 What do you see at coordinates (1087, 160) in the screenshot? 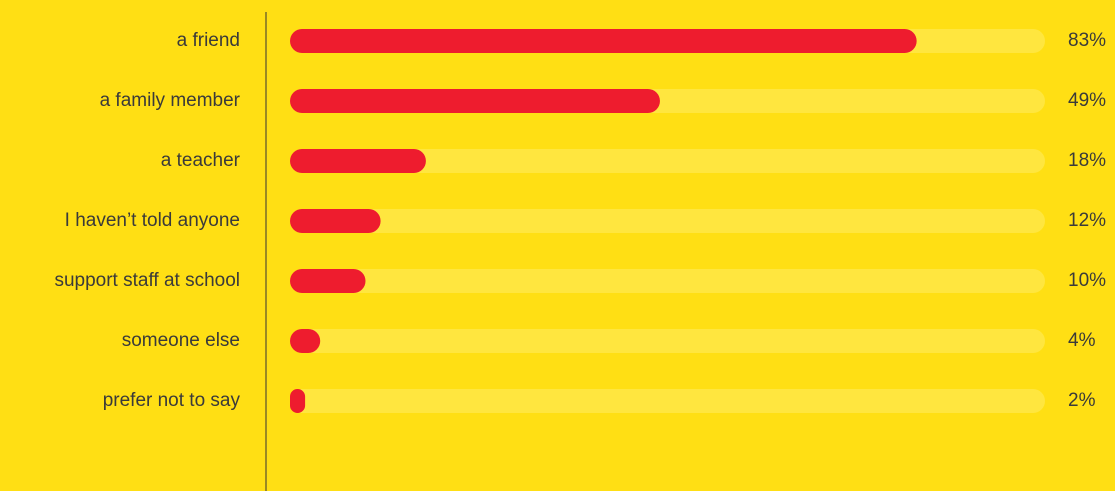
I see `value-label: 18%` at bounding box center [1087, 160].